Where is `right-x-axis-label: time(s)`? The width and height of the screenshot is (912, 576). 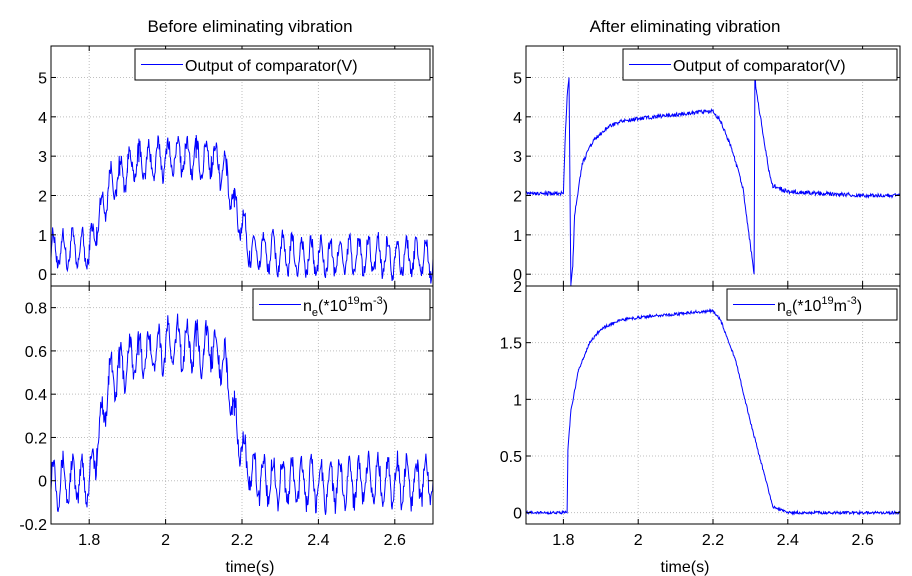 right-x-axis-label: time(s) is located at coordinates (685, 567).